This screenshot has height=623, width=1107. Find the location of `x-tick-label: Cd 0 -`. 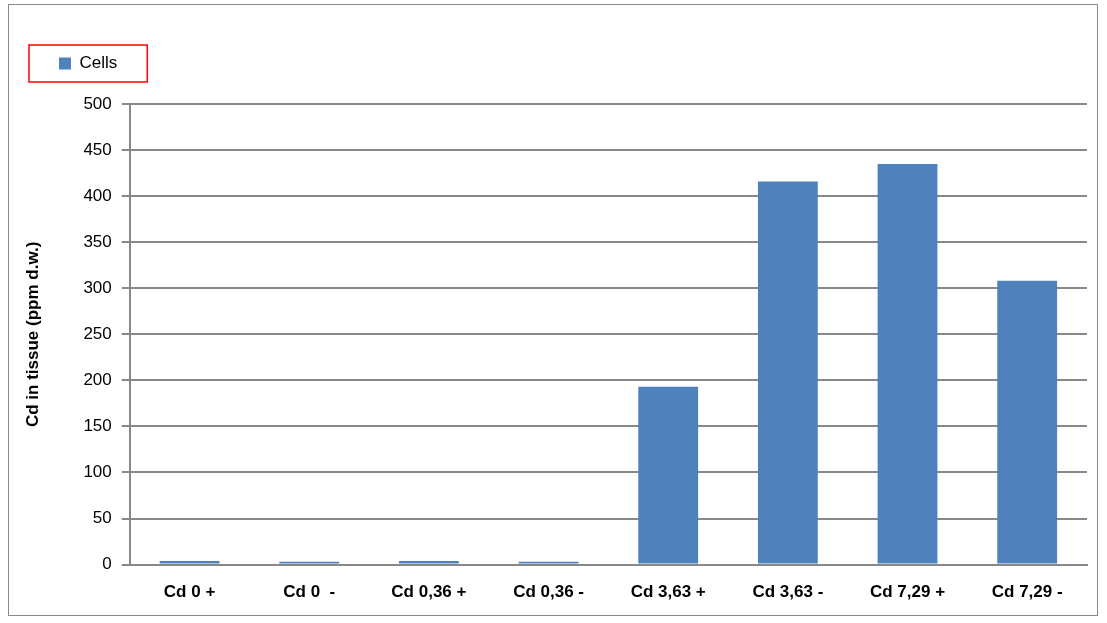

x-tick-label: Cd 0 - is located at coordinates (309, 592).